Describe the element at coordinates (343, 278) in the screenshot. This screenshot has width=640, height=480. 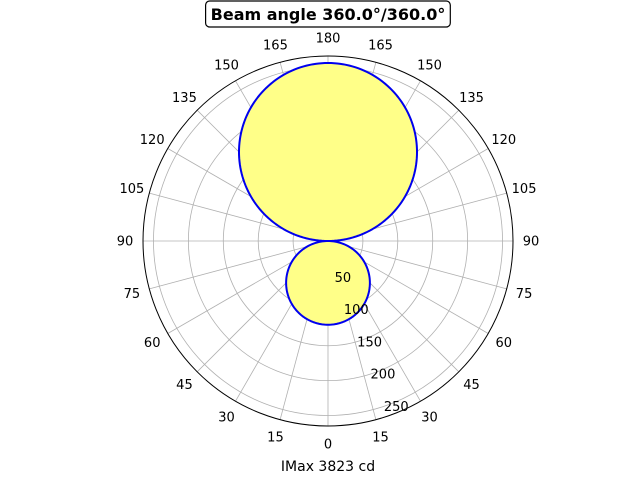
I see `radial-tick-label: 50` at that location.